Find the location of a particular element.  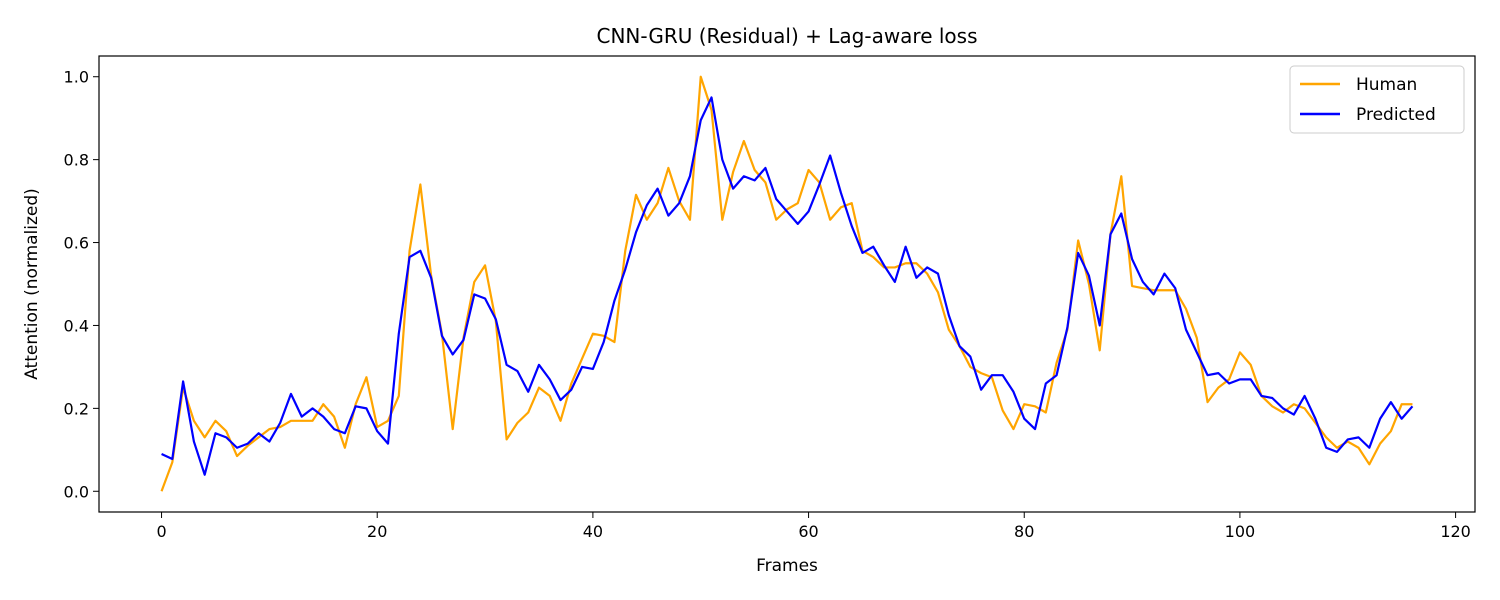

x-tick-label: 0 is located at coordinates (161, 531).